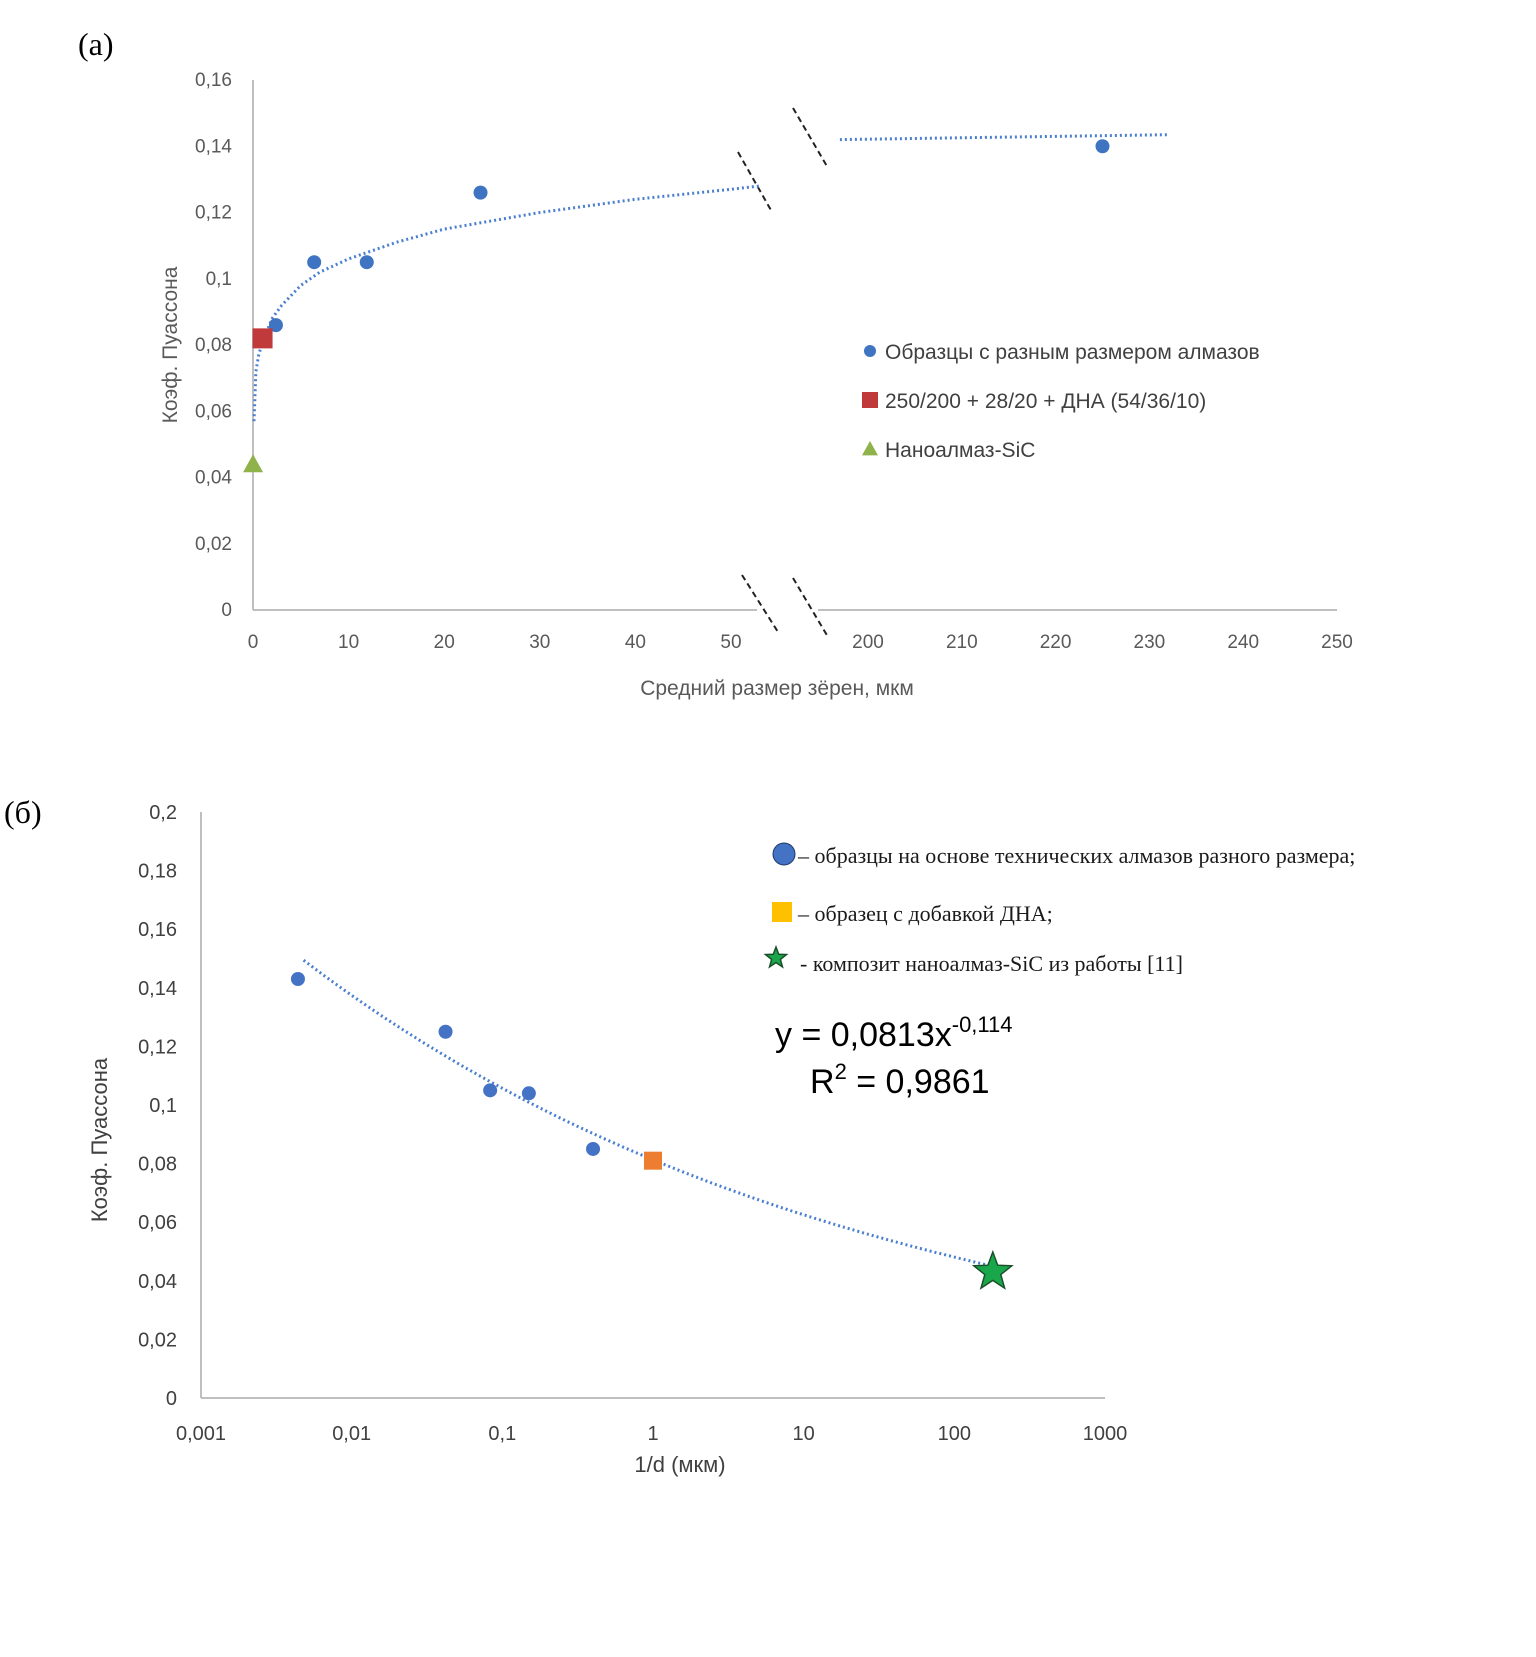 The height and width of the screenshot is (1657, 1536). I want to click on legend-label: Наноалмаз-SiC, so click(960, 450).